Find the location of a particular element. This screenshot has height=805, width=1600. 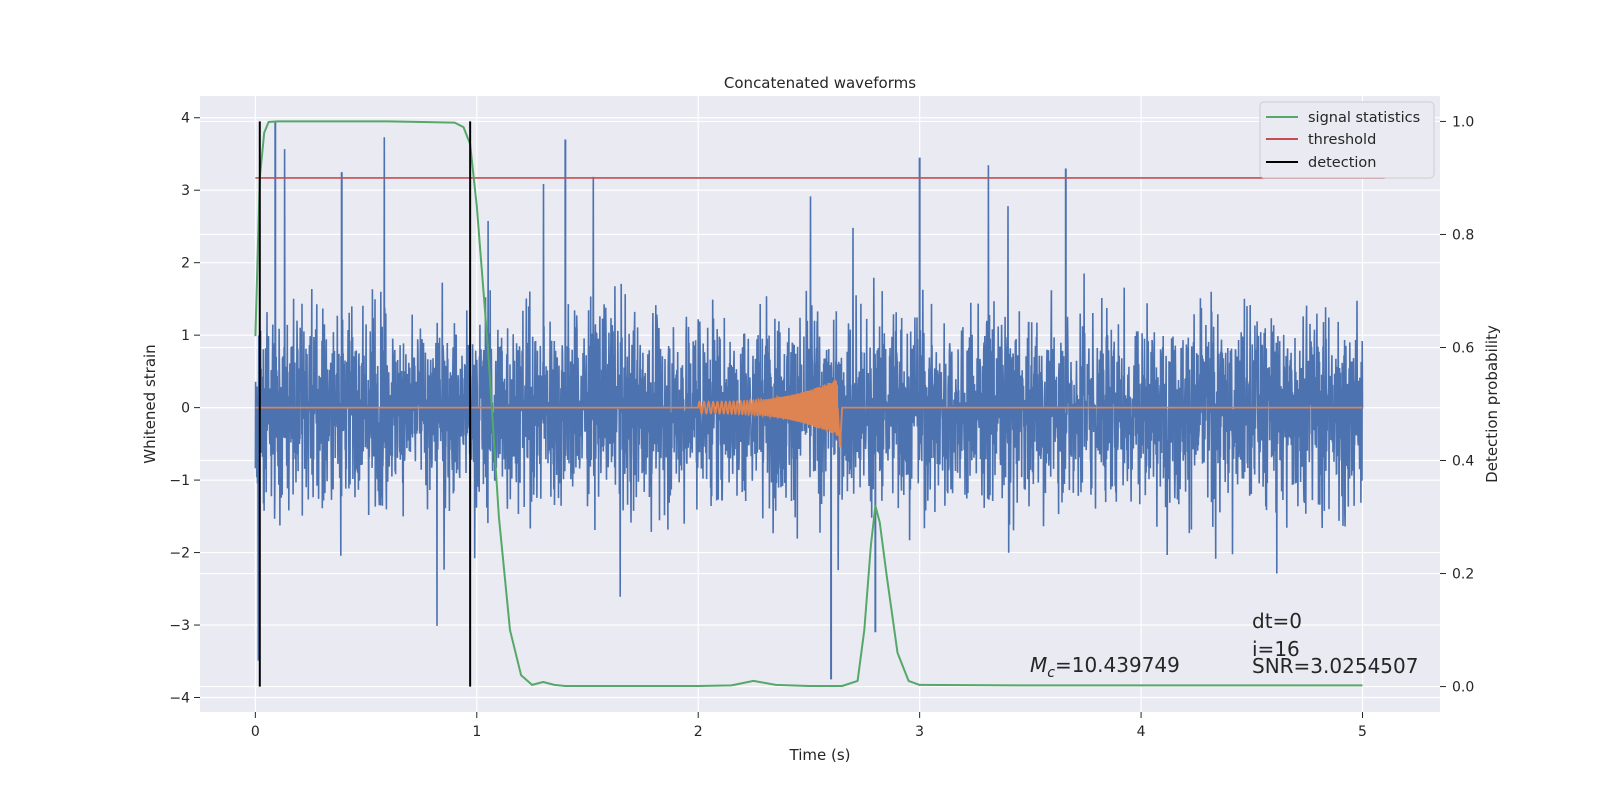

legend-box is located at coordinates (1347, 140).